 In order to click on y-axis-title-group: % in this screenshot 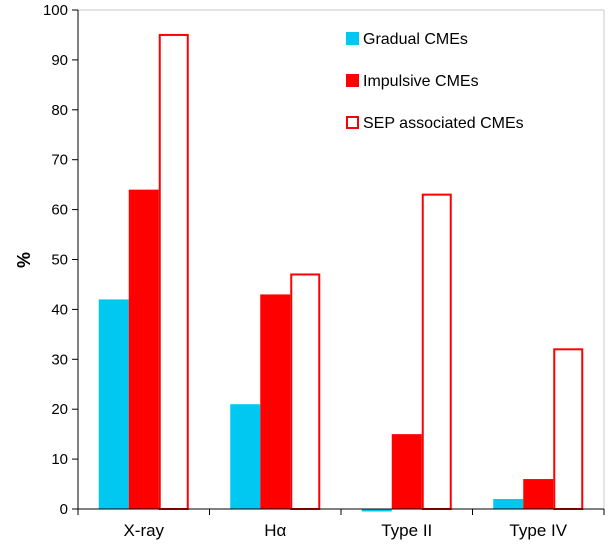, I will do `click(24, 260)`.